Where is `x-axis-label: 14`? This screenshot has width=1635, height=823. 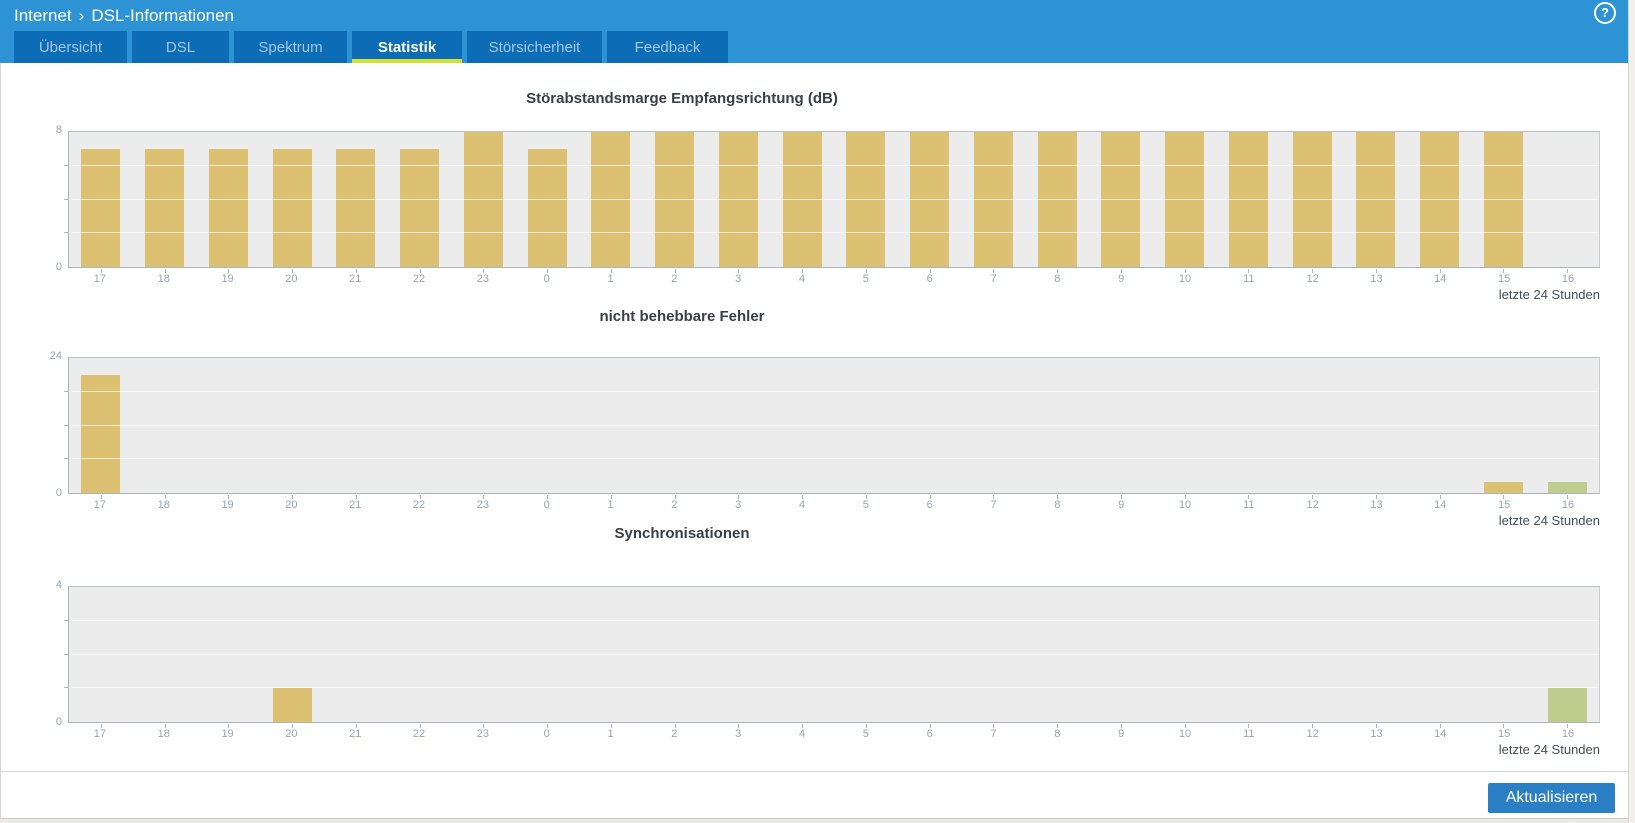
x-axis-label: 14 is located at coordinates (1440, 734).